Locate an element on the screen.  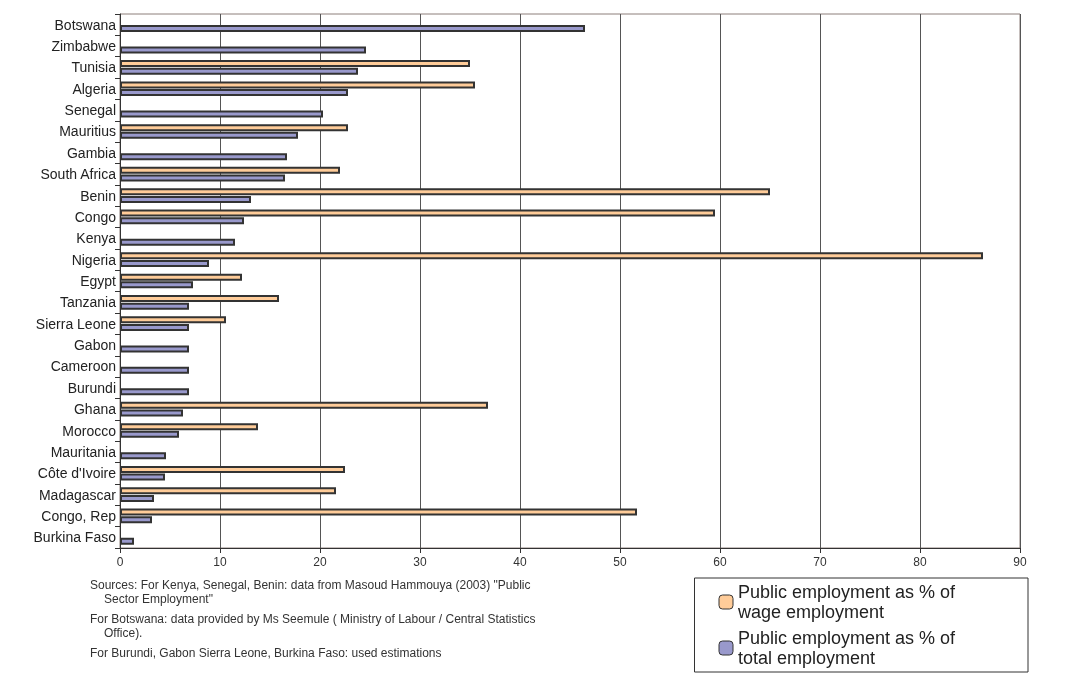
y-tick-label: Sierra Leone is located at coordinates (76, 323).